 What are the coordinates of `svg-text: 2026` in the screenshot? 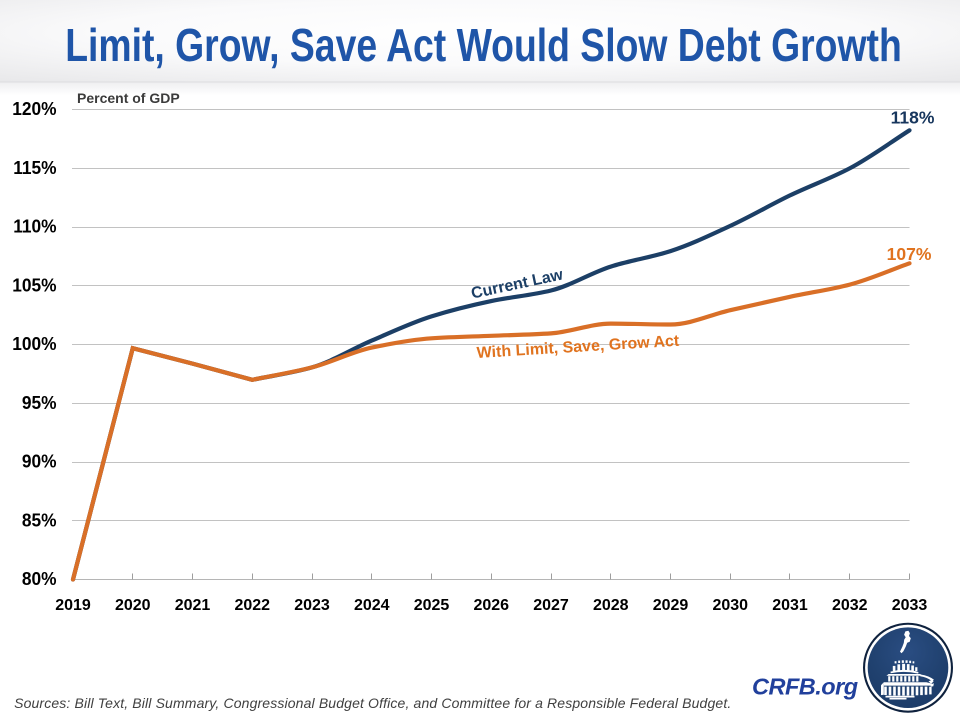 It's located at (491, 605).